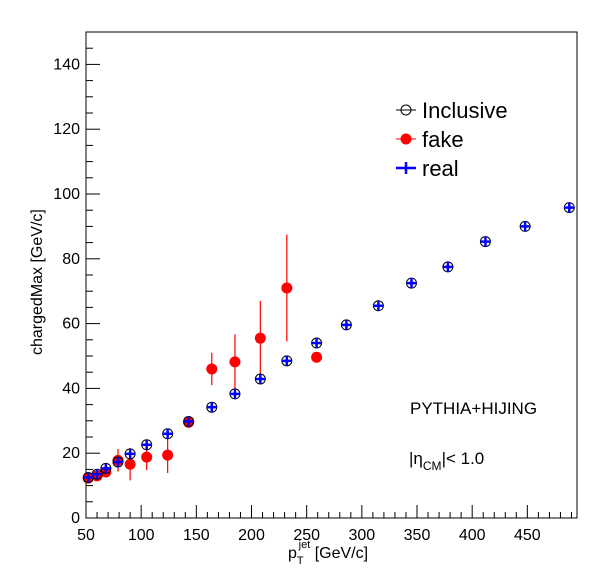 The image size is (596, 574). Describe the element at coordinates (306, 535) in the screenshot. I see `x-tick-label: 250` at that location.